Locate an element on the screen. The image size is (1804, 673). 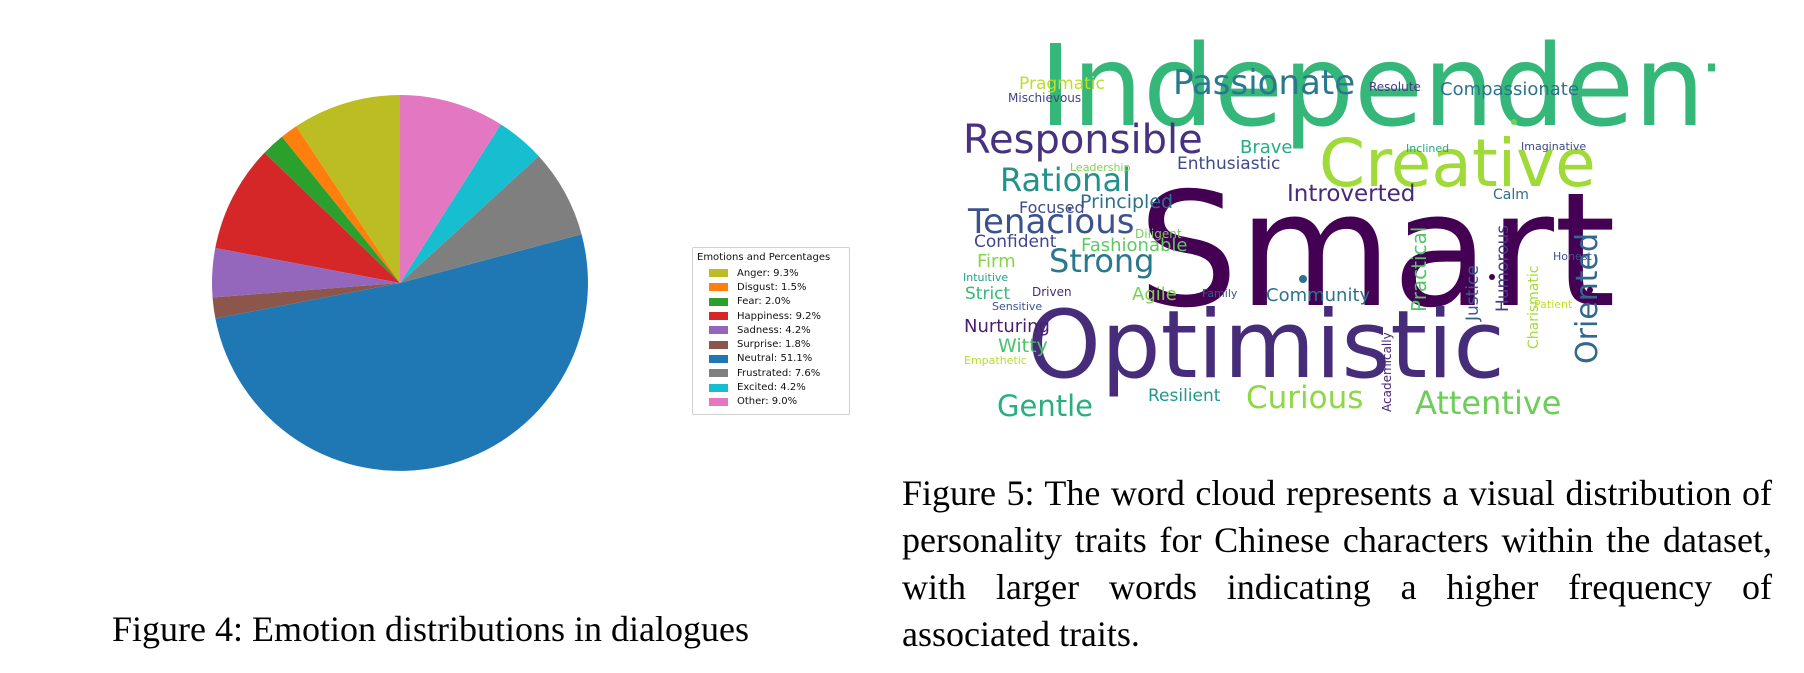
word-practical: Practical is located at coordinates (1419, 269).